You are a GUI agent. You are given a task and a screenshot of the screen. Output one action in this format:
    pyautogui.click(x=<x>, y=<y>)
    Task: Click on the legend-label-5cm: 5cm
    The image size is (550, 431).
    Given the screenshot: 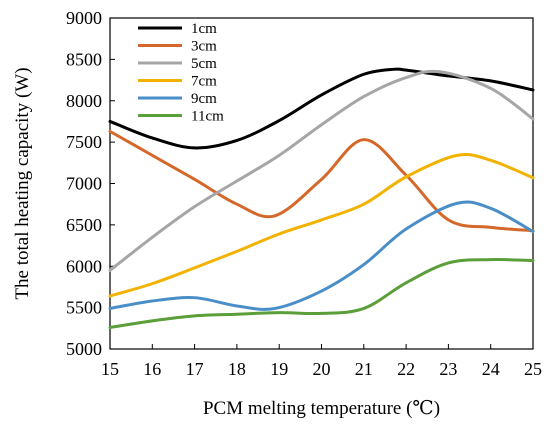 What is the action you would take?
    pyautogui.click(x=204, y=64)
    